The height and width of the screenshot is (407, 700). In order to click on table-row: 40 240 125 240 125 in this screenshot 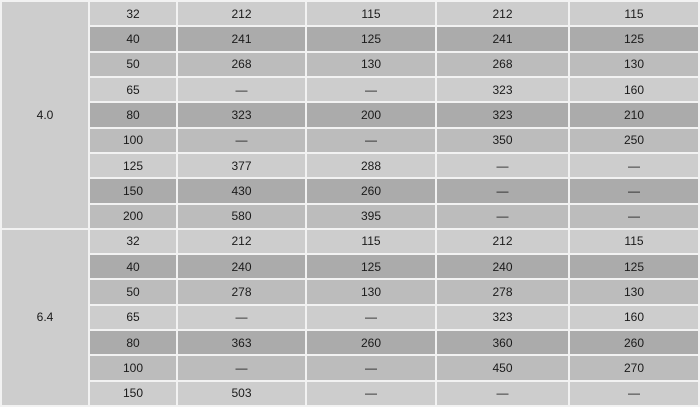, I will do `click(350, 267)`.